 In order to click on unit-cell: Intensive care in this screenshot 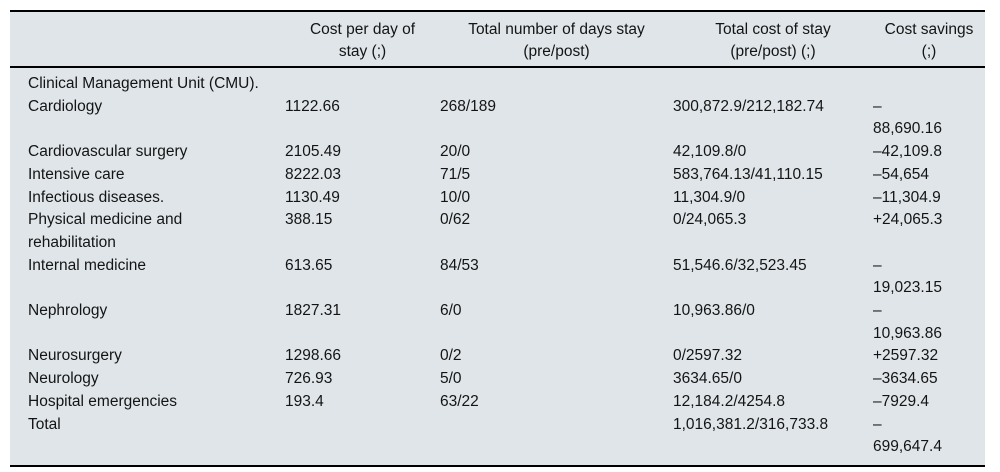, I will do `click(76, 174)`.